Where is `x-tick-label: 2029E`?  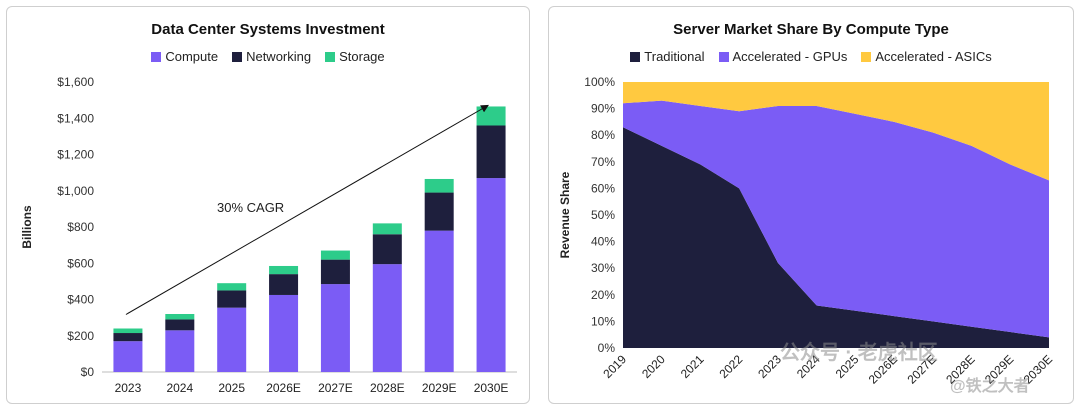
x-tick-label: 2029E is located at coordinates (439, 388).